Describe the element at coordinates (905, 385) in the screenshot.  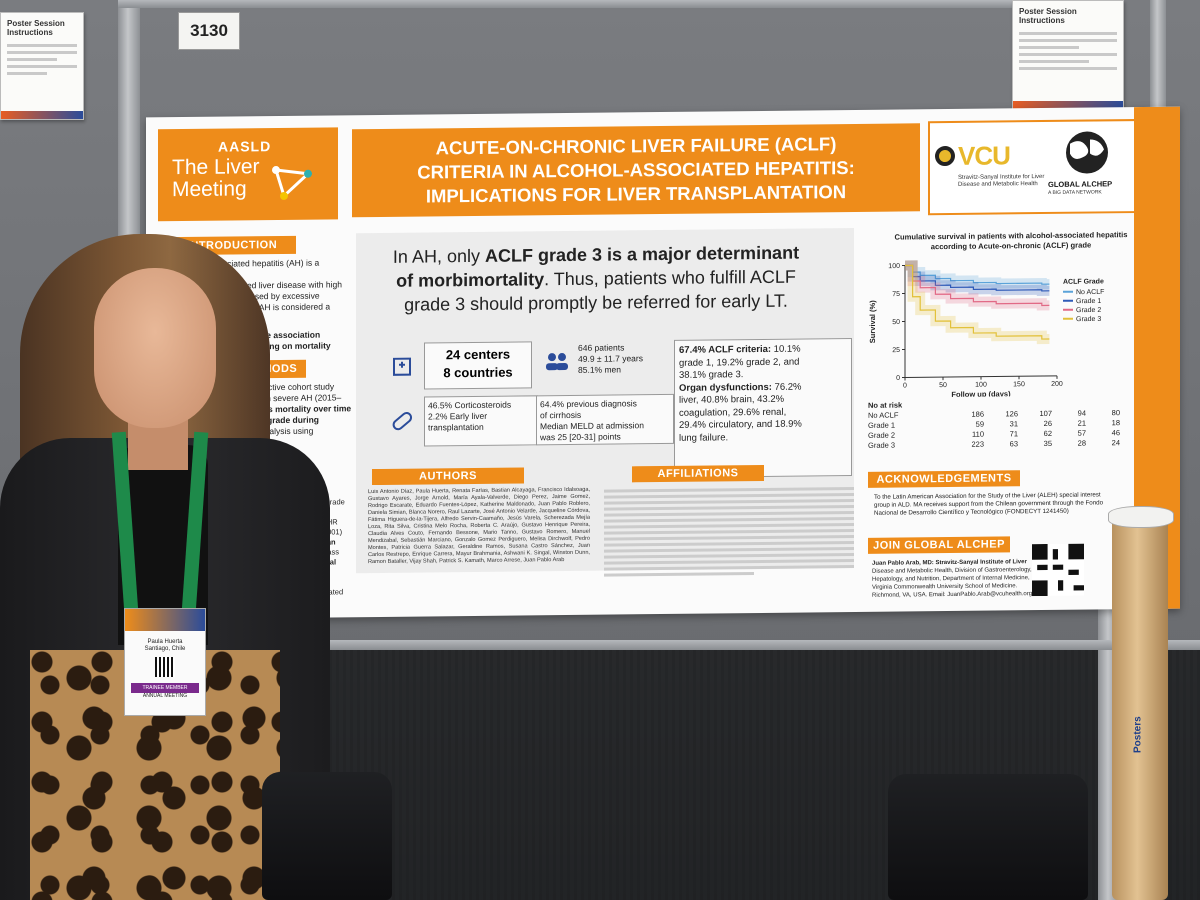
I see `x-tick-label: 0` at that location.